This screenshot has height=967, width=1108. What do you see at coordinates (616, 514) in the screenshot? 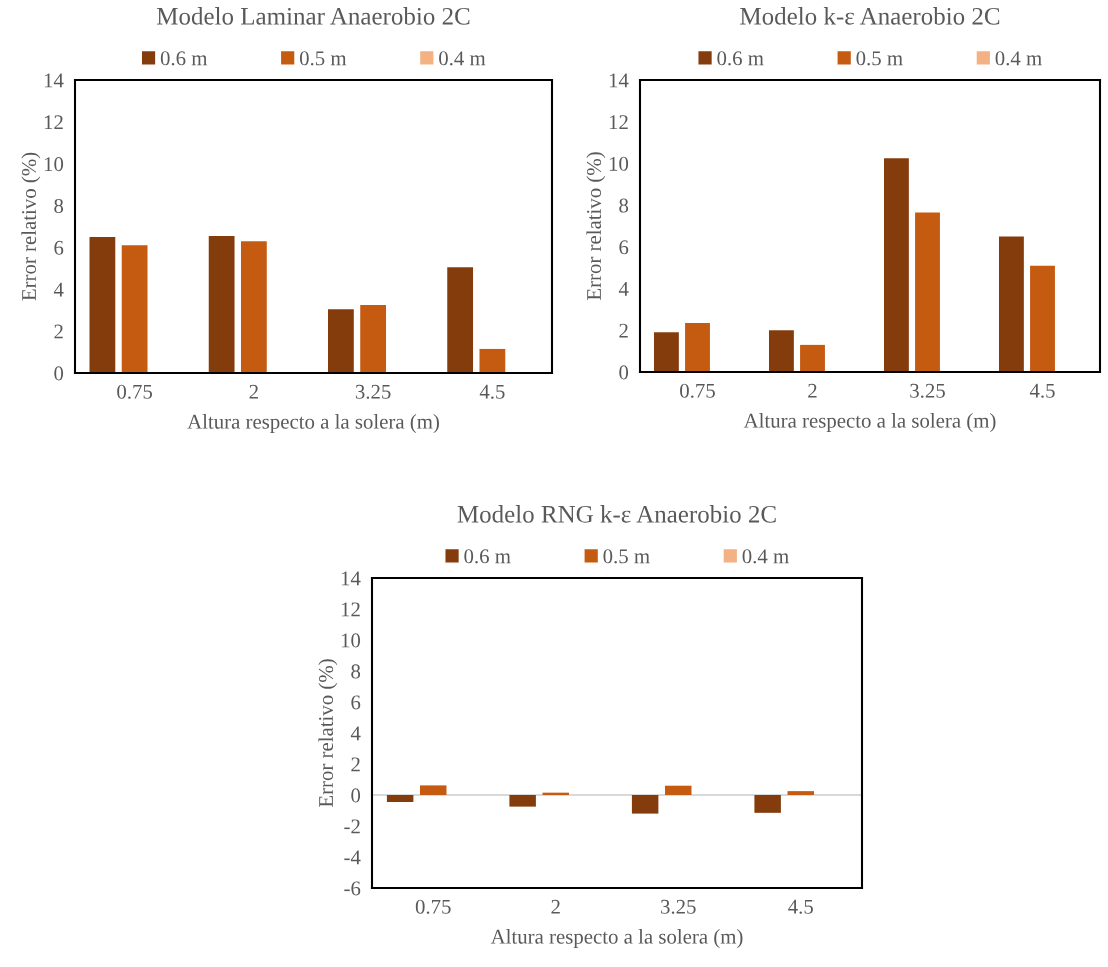
I see `chart-title: Modelo RNG k-ε Anaerobio 2C` at bounding box center [616, 514].